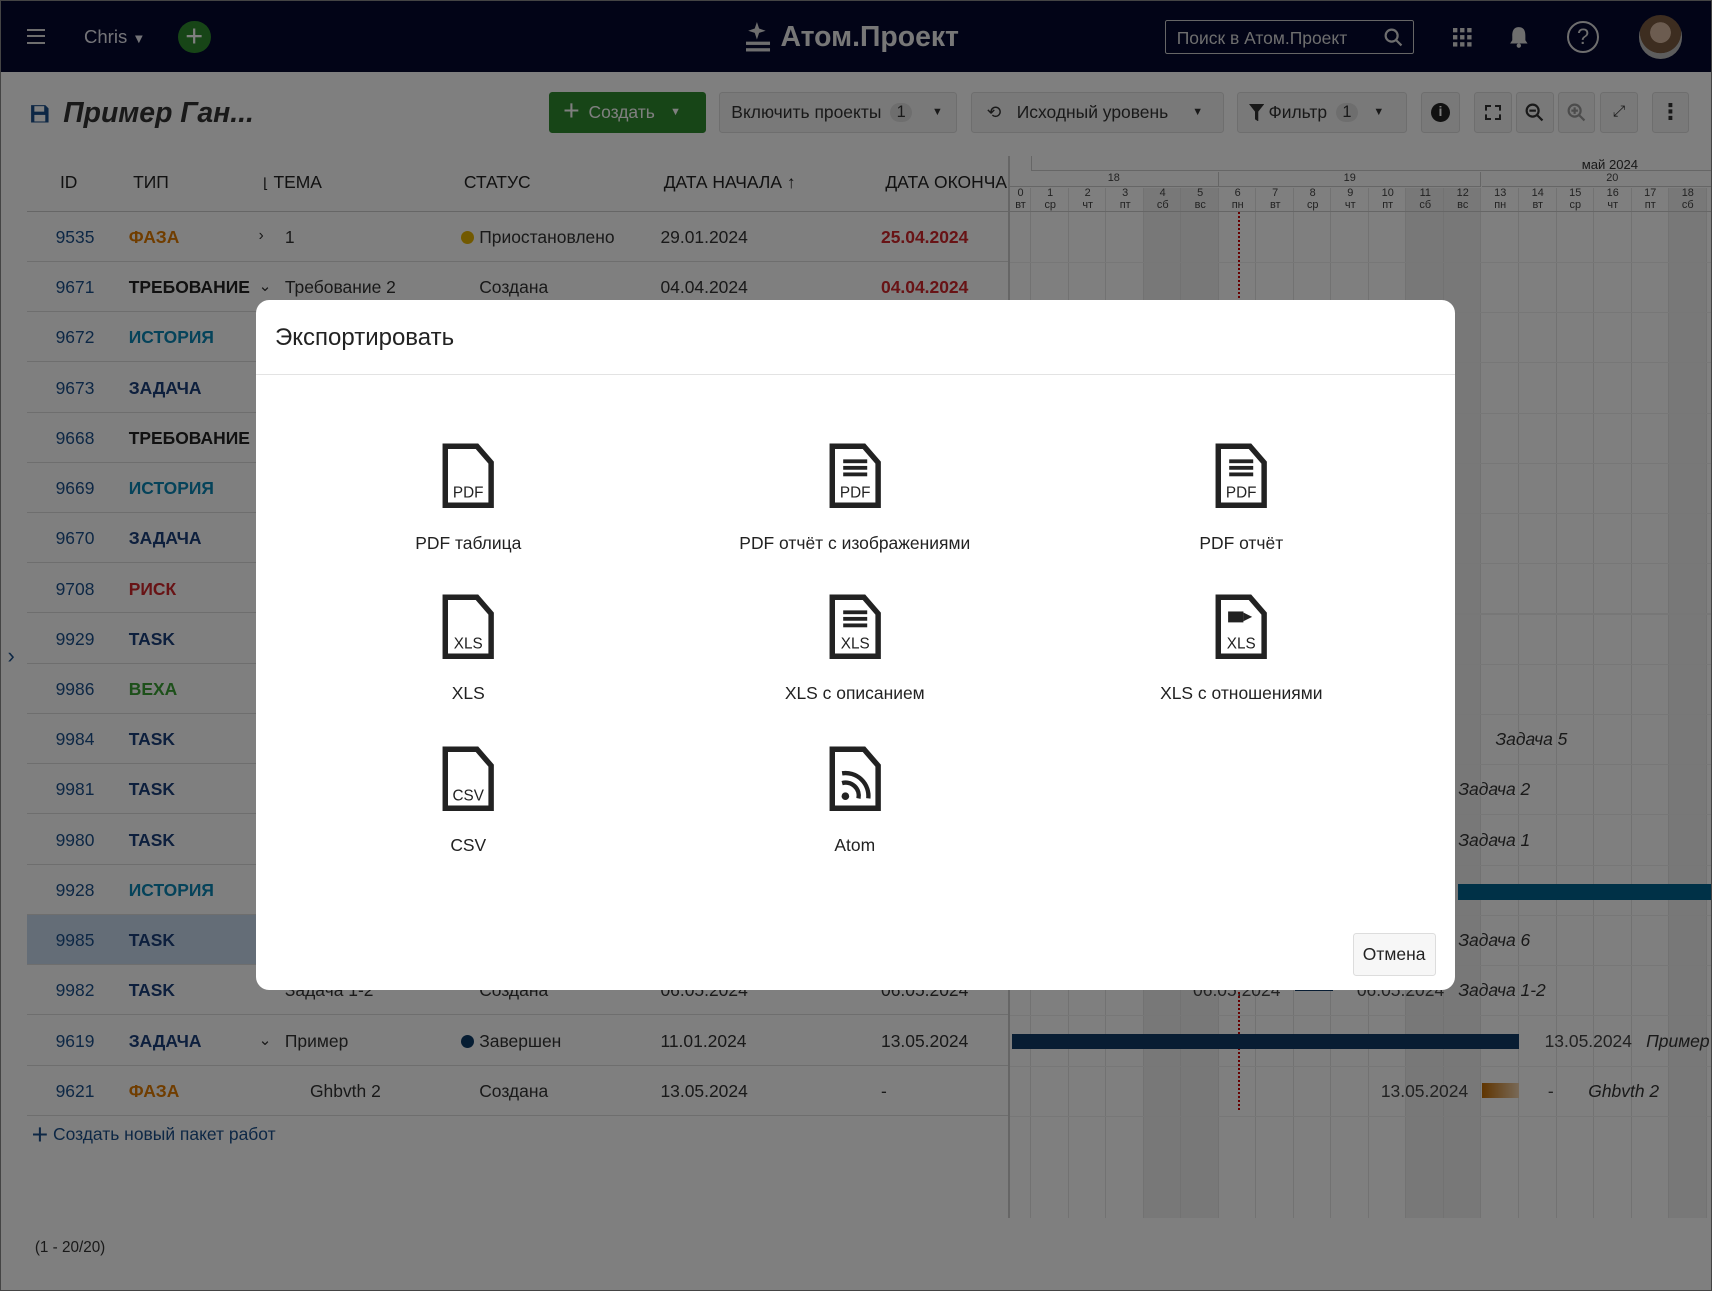 The image size is (1712, 1291). I want to click on export-option: Atom, so click(855, 801).